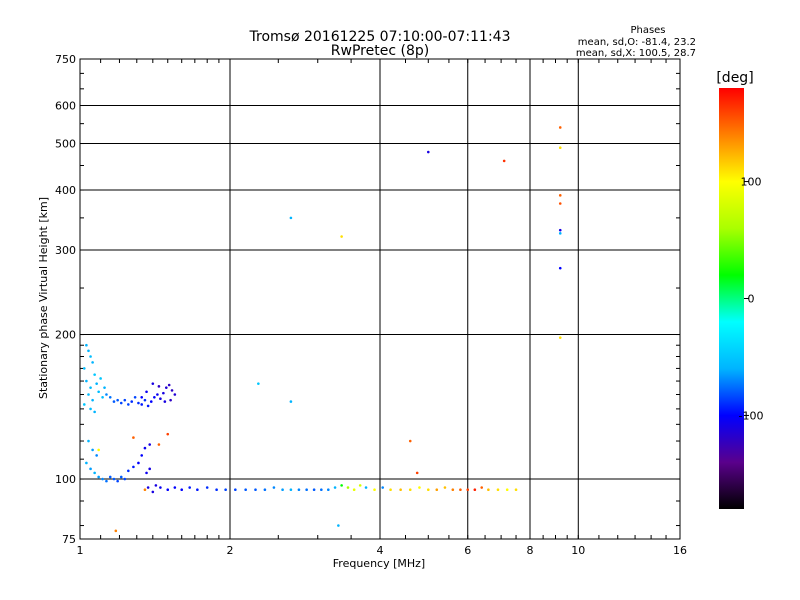 The height and width of the screenshot is (600, 800). Describe the element at coordinates (380, 550) in the screenshot. I see `x-tick-label: 4` at that location.